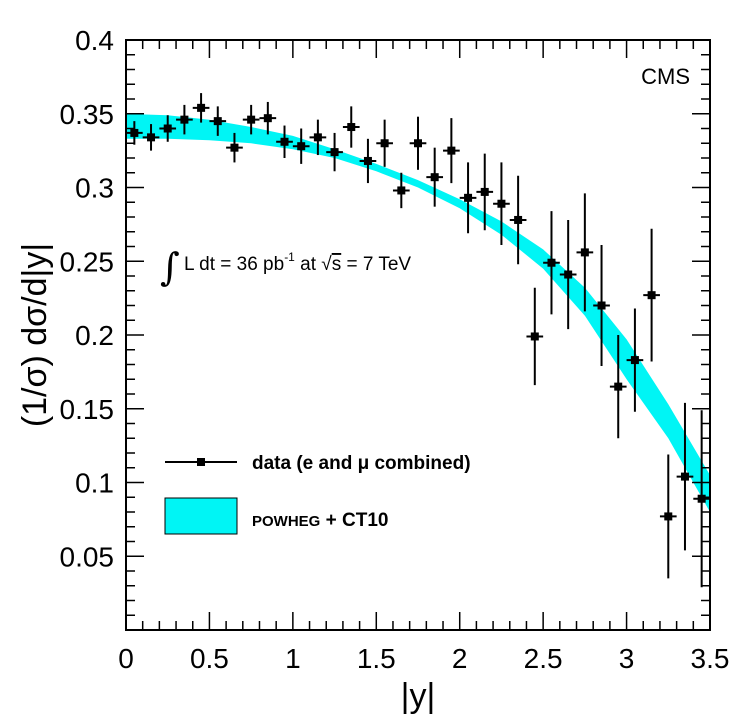 Image resolution: width=747 pixels, height=725 pixels. I want to click on legend-theory-swatch, so click(201, 516).